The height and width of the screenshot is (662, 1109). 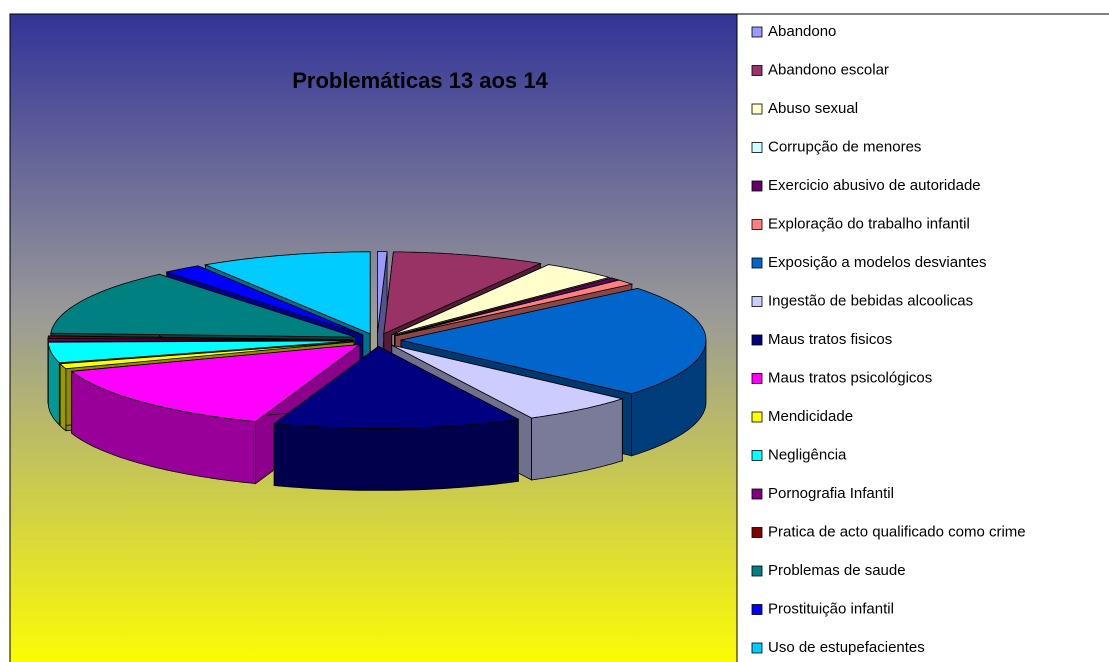 What do you see at coordinates (810, 416) in the screenshot?
I see `legend-label: Mendicidade` at bounding box center [810, 416].